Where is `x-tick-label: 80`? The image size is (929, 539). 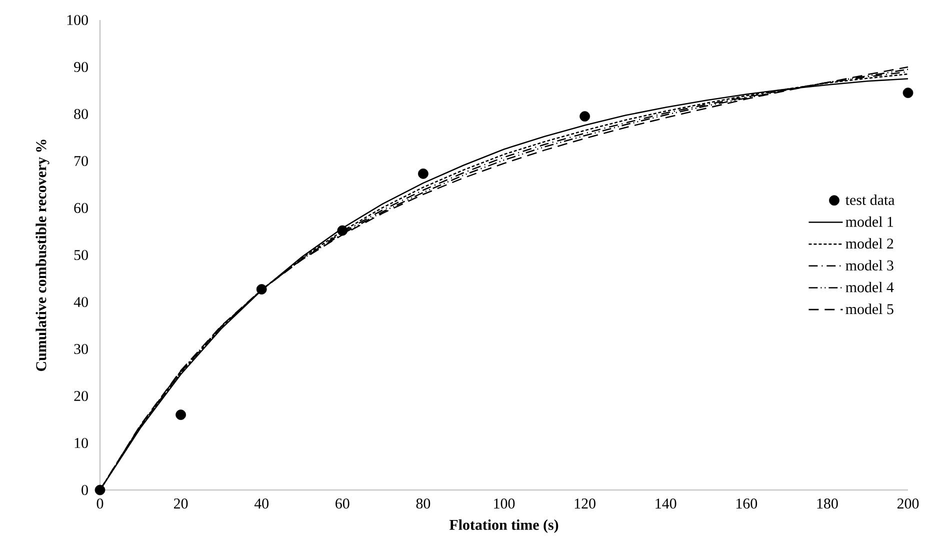 x-tick-label: 80 is located at coordinates (423, 503).